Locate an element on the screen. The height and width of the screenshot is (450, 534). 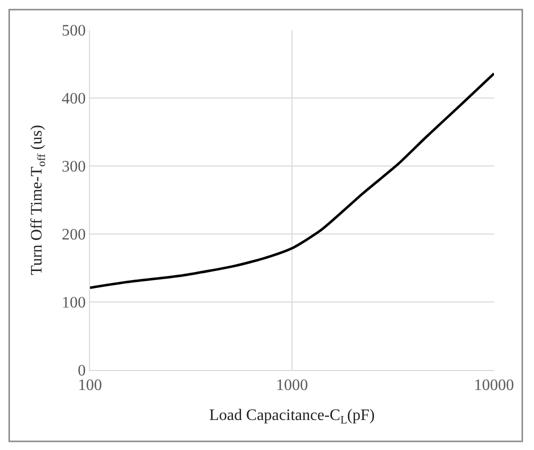
y-tick-label: 500 is located at coordinates (74, 31).